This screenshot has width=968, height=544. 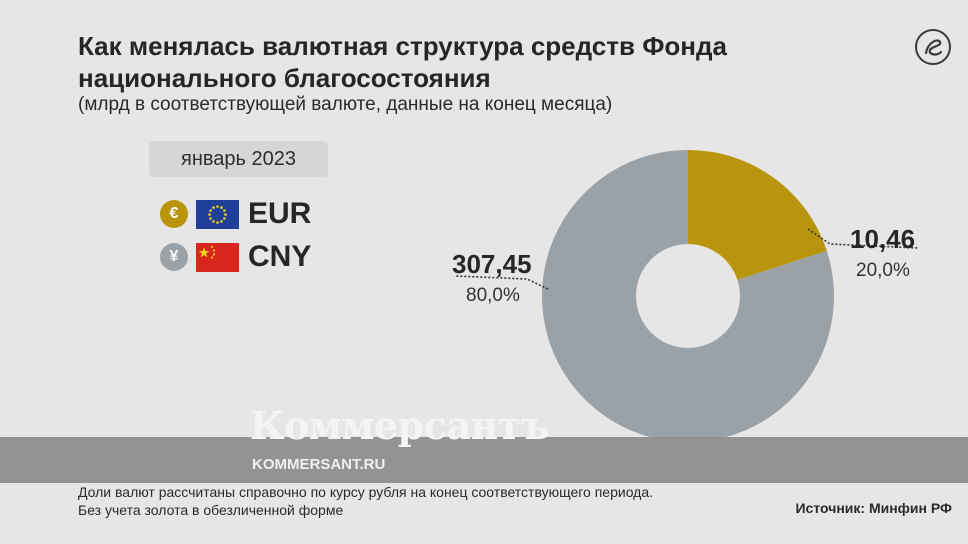 I want to click on legend-label-eur: EUR, so click(x=280, y=213).